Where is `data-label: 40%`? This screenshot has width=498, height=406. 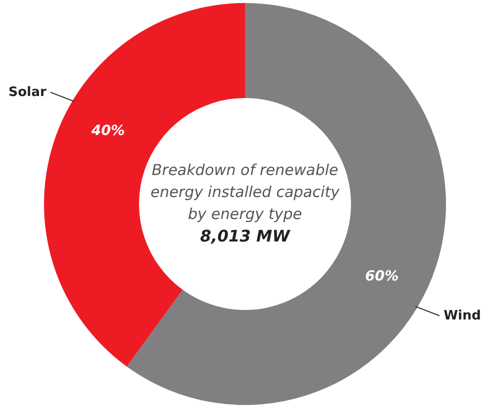
data-label: 40% is located at coordinates (107, 131).